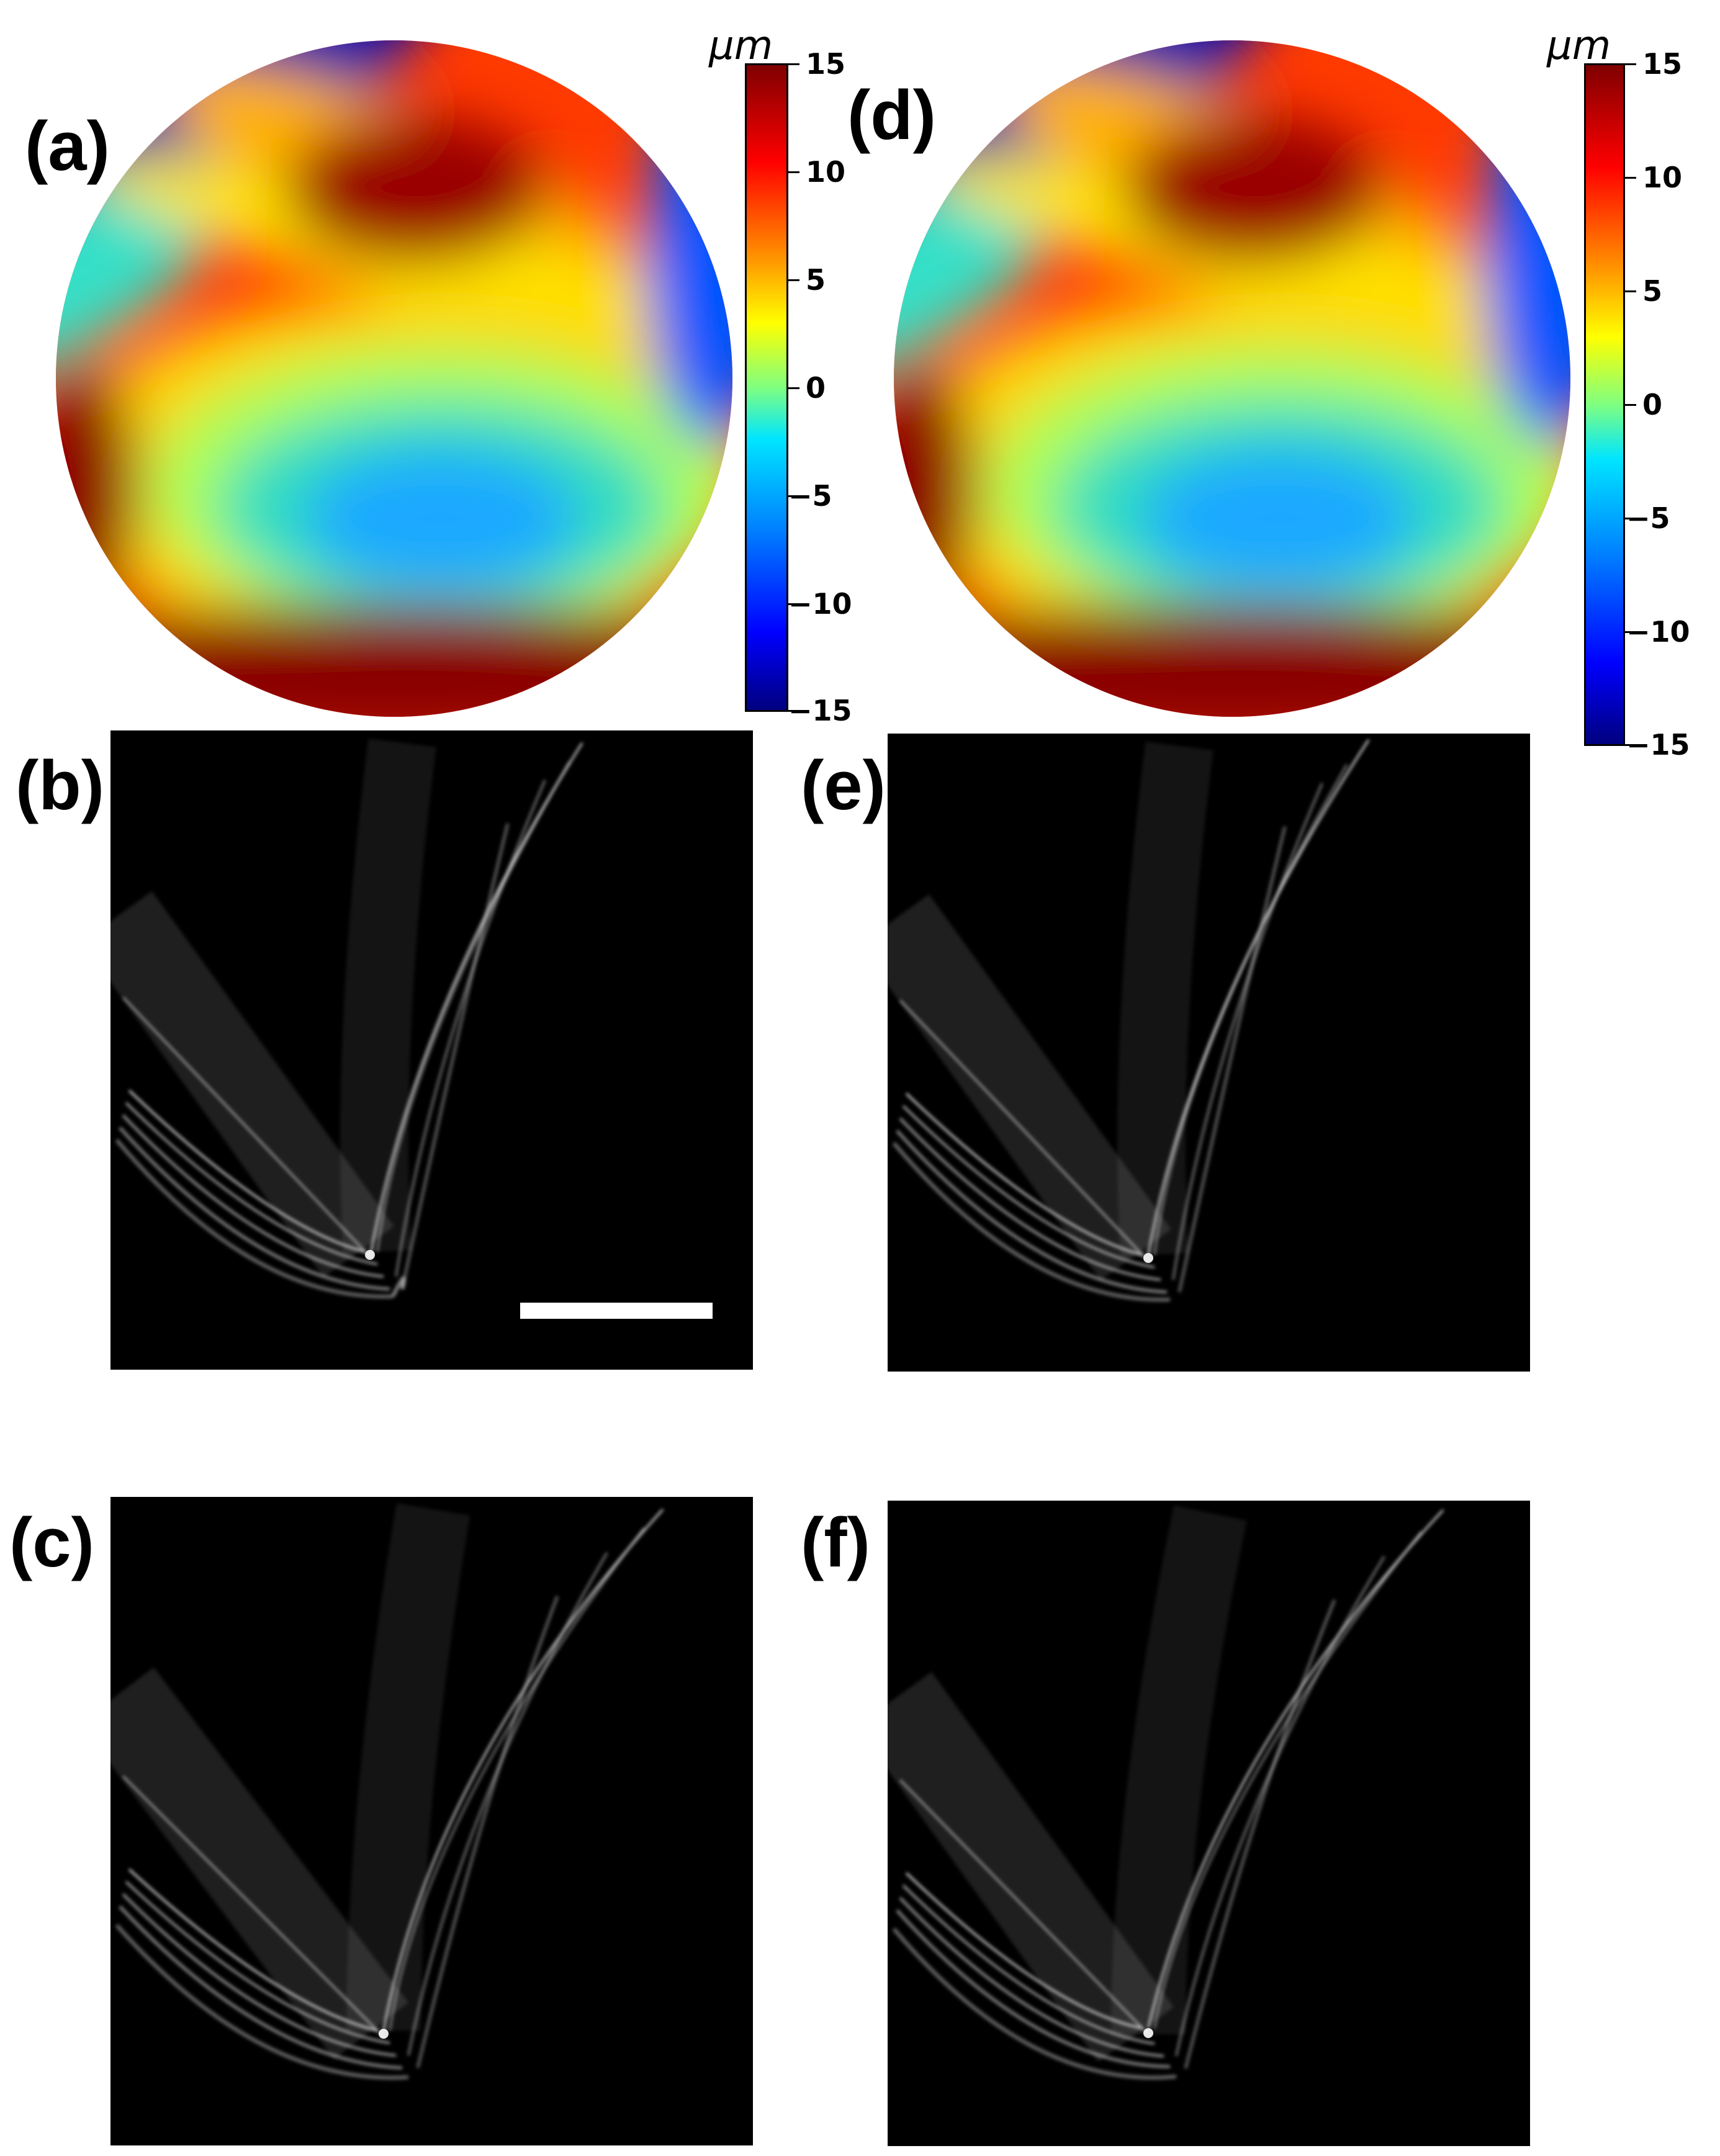  I want to click on panel-label-c: (c), so click(51, 1543).